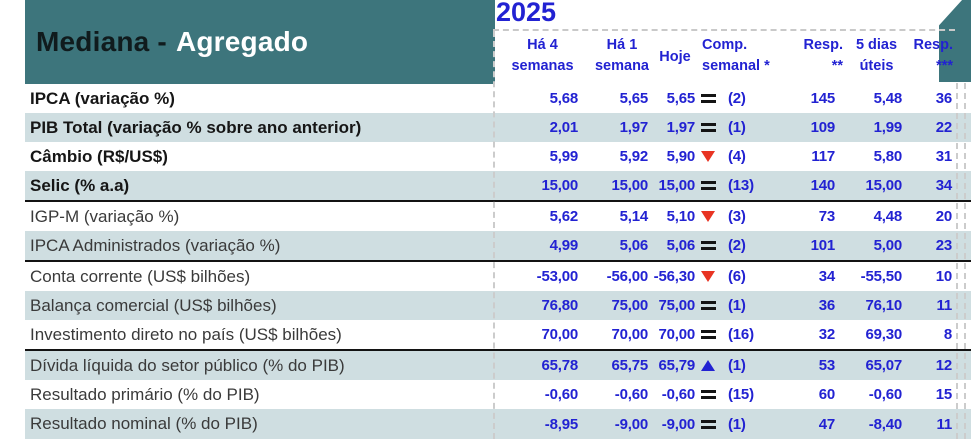 This screenshot has width=971, height=439. I want to click on column-header-today: Hoje, so click(675, 57).